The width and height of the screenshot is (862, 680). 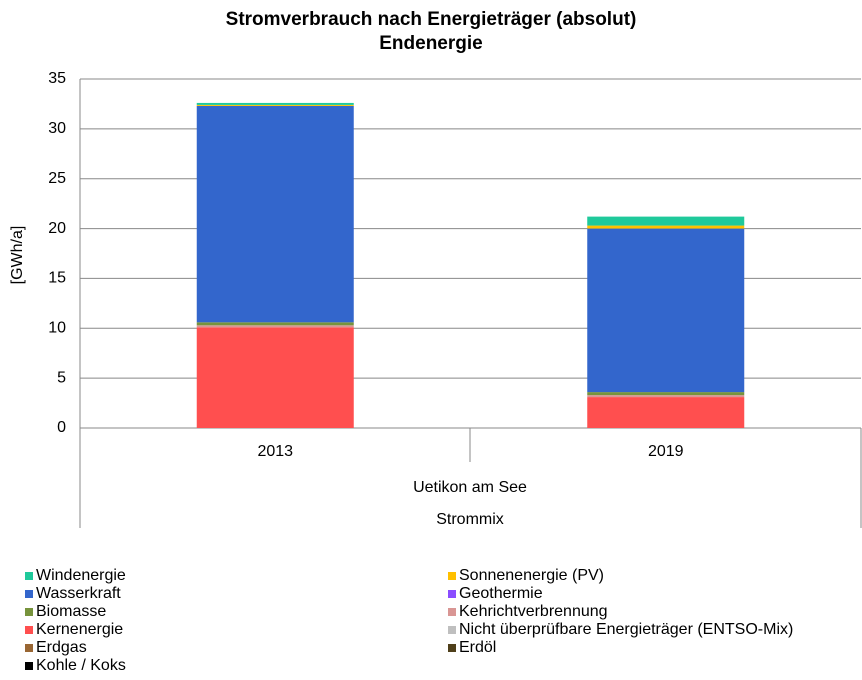 I want to click on legend-label: Kehrichtverbrennung, so click(x=533, y=611).